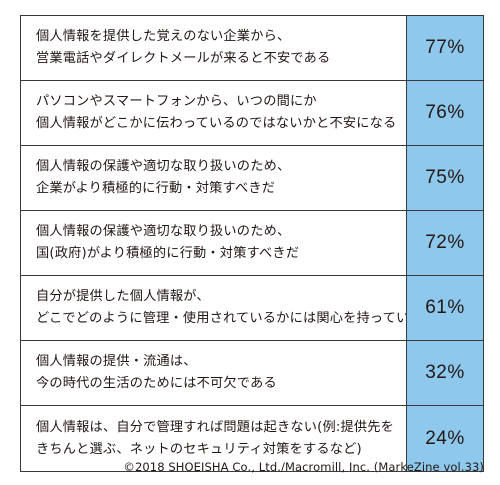 This screenshot has width=500, height=485. What do you see at coordinates (444, 243) in the screenshot?
I see `percentage-value: 72%` at bounding box center [444, 243].